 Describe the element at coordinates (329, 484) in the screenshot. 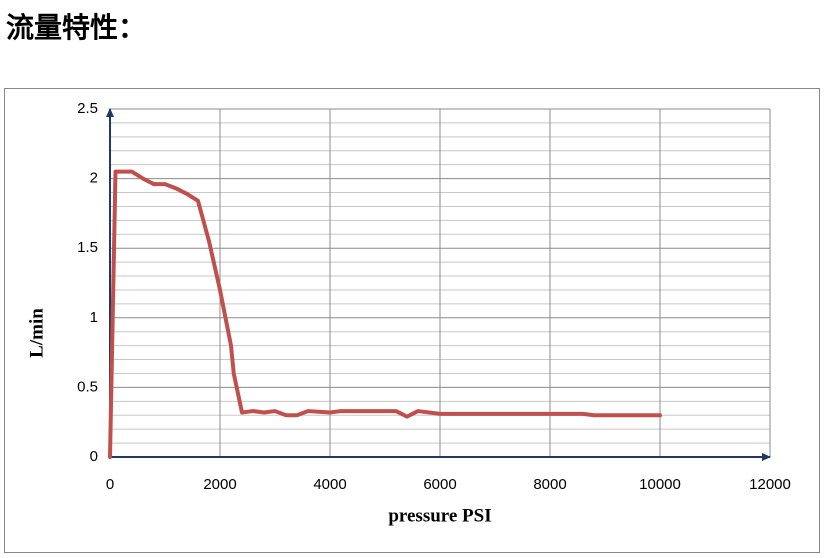

I see `x-tick-label: 4000` at that location.